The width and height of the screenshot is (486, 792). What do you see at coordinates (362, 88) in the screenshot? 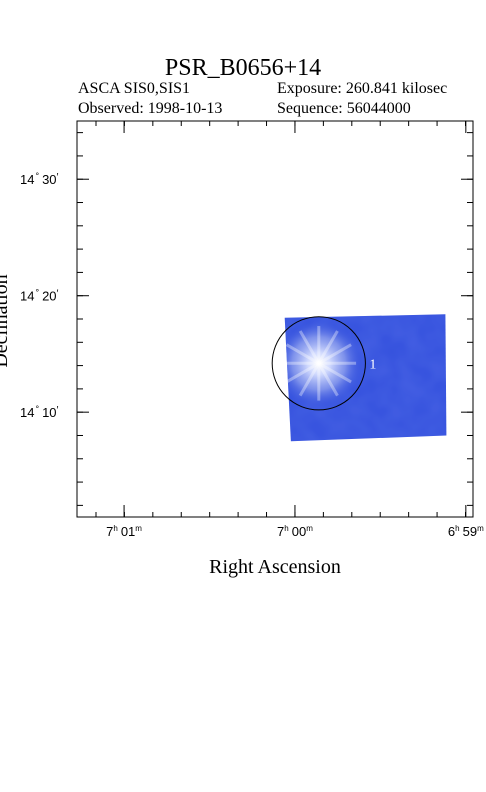
I see `exposure-label: Exposure: 260.841 kilosec` at bounding box center [362, 88].